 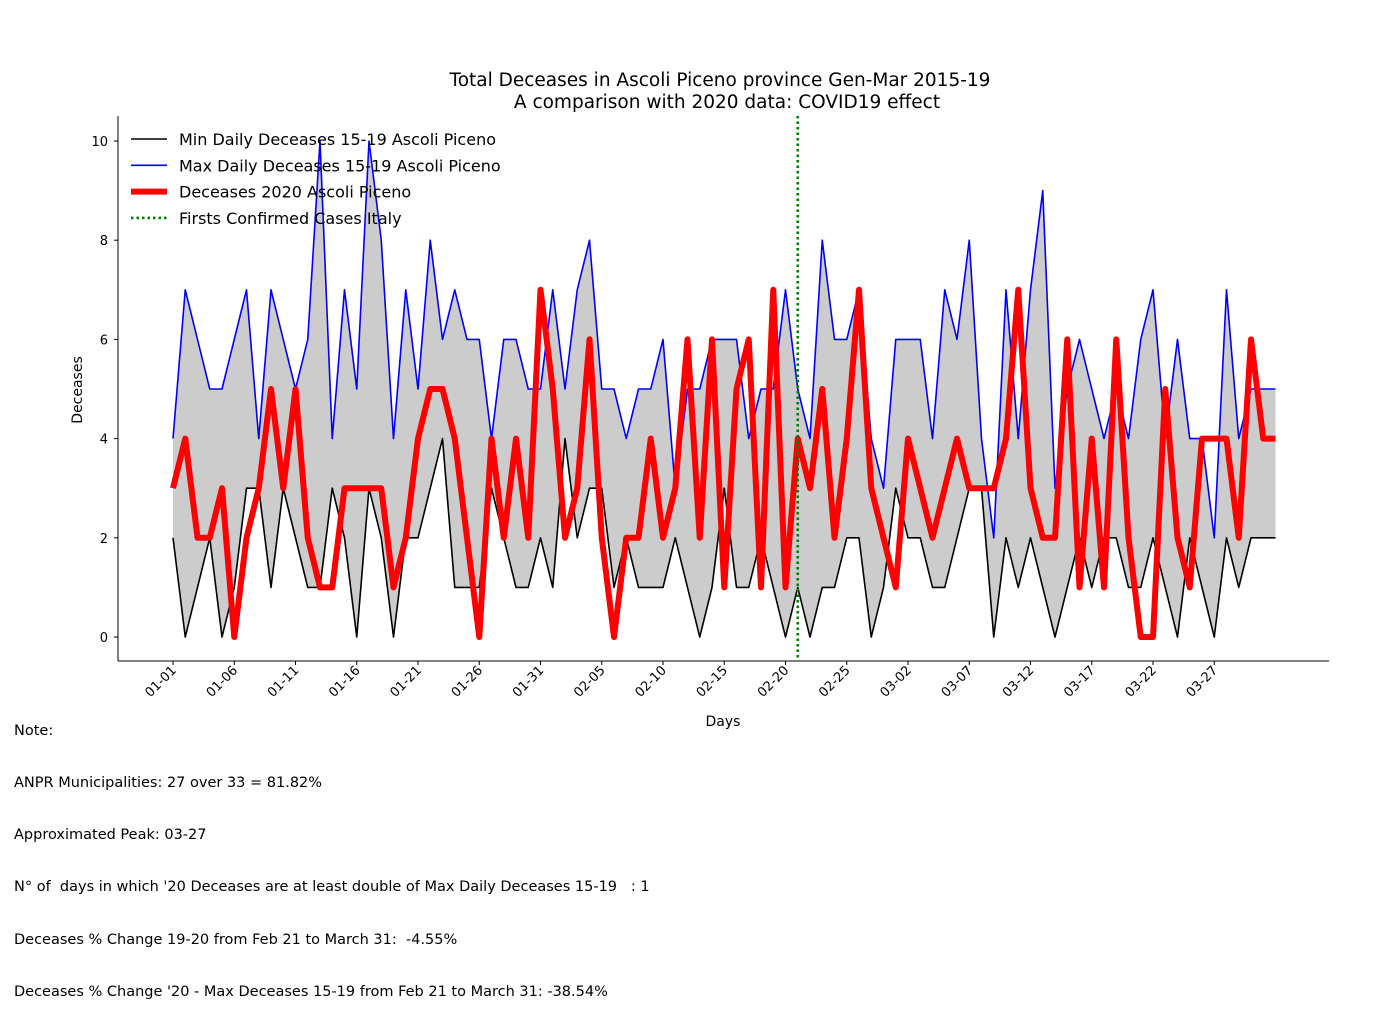 I want to click on y-tick-label: 8, so click(x=104, y=241).